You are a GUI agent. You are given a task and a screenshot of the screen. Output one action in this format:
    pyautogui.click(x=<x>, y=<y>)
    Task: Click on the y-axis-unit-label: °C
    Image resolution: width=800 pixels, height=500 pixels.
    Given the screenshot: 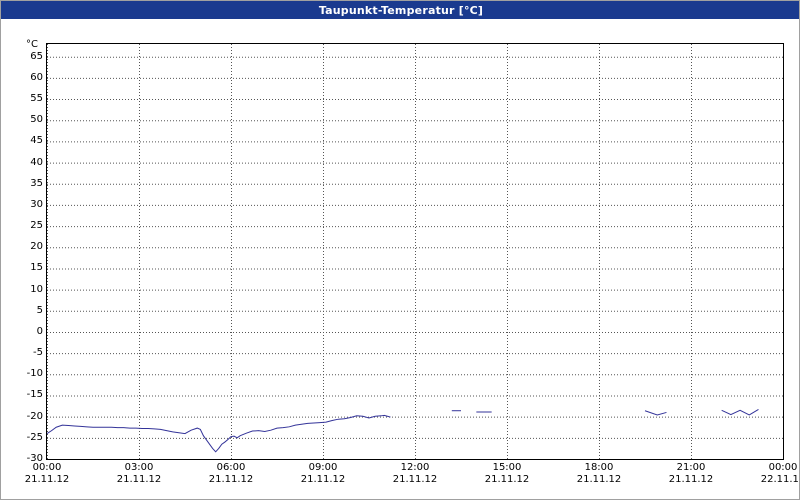 What is the action you would take?
    pyautogui.click(x=32, y=44)
    